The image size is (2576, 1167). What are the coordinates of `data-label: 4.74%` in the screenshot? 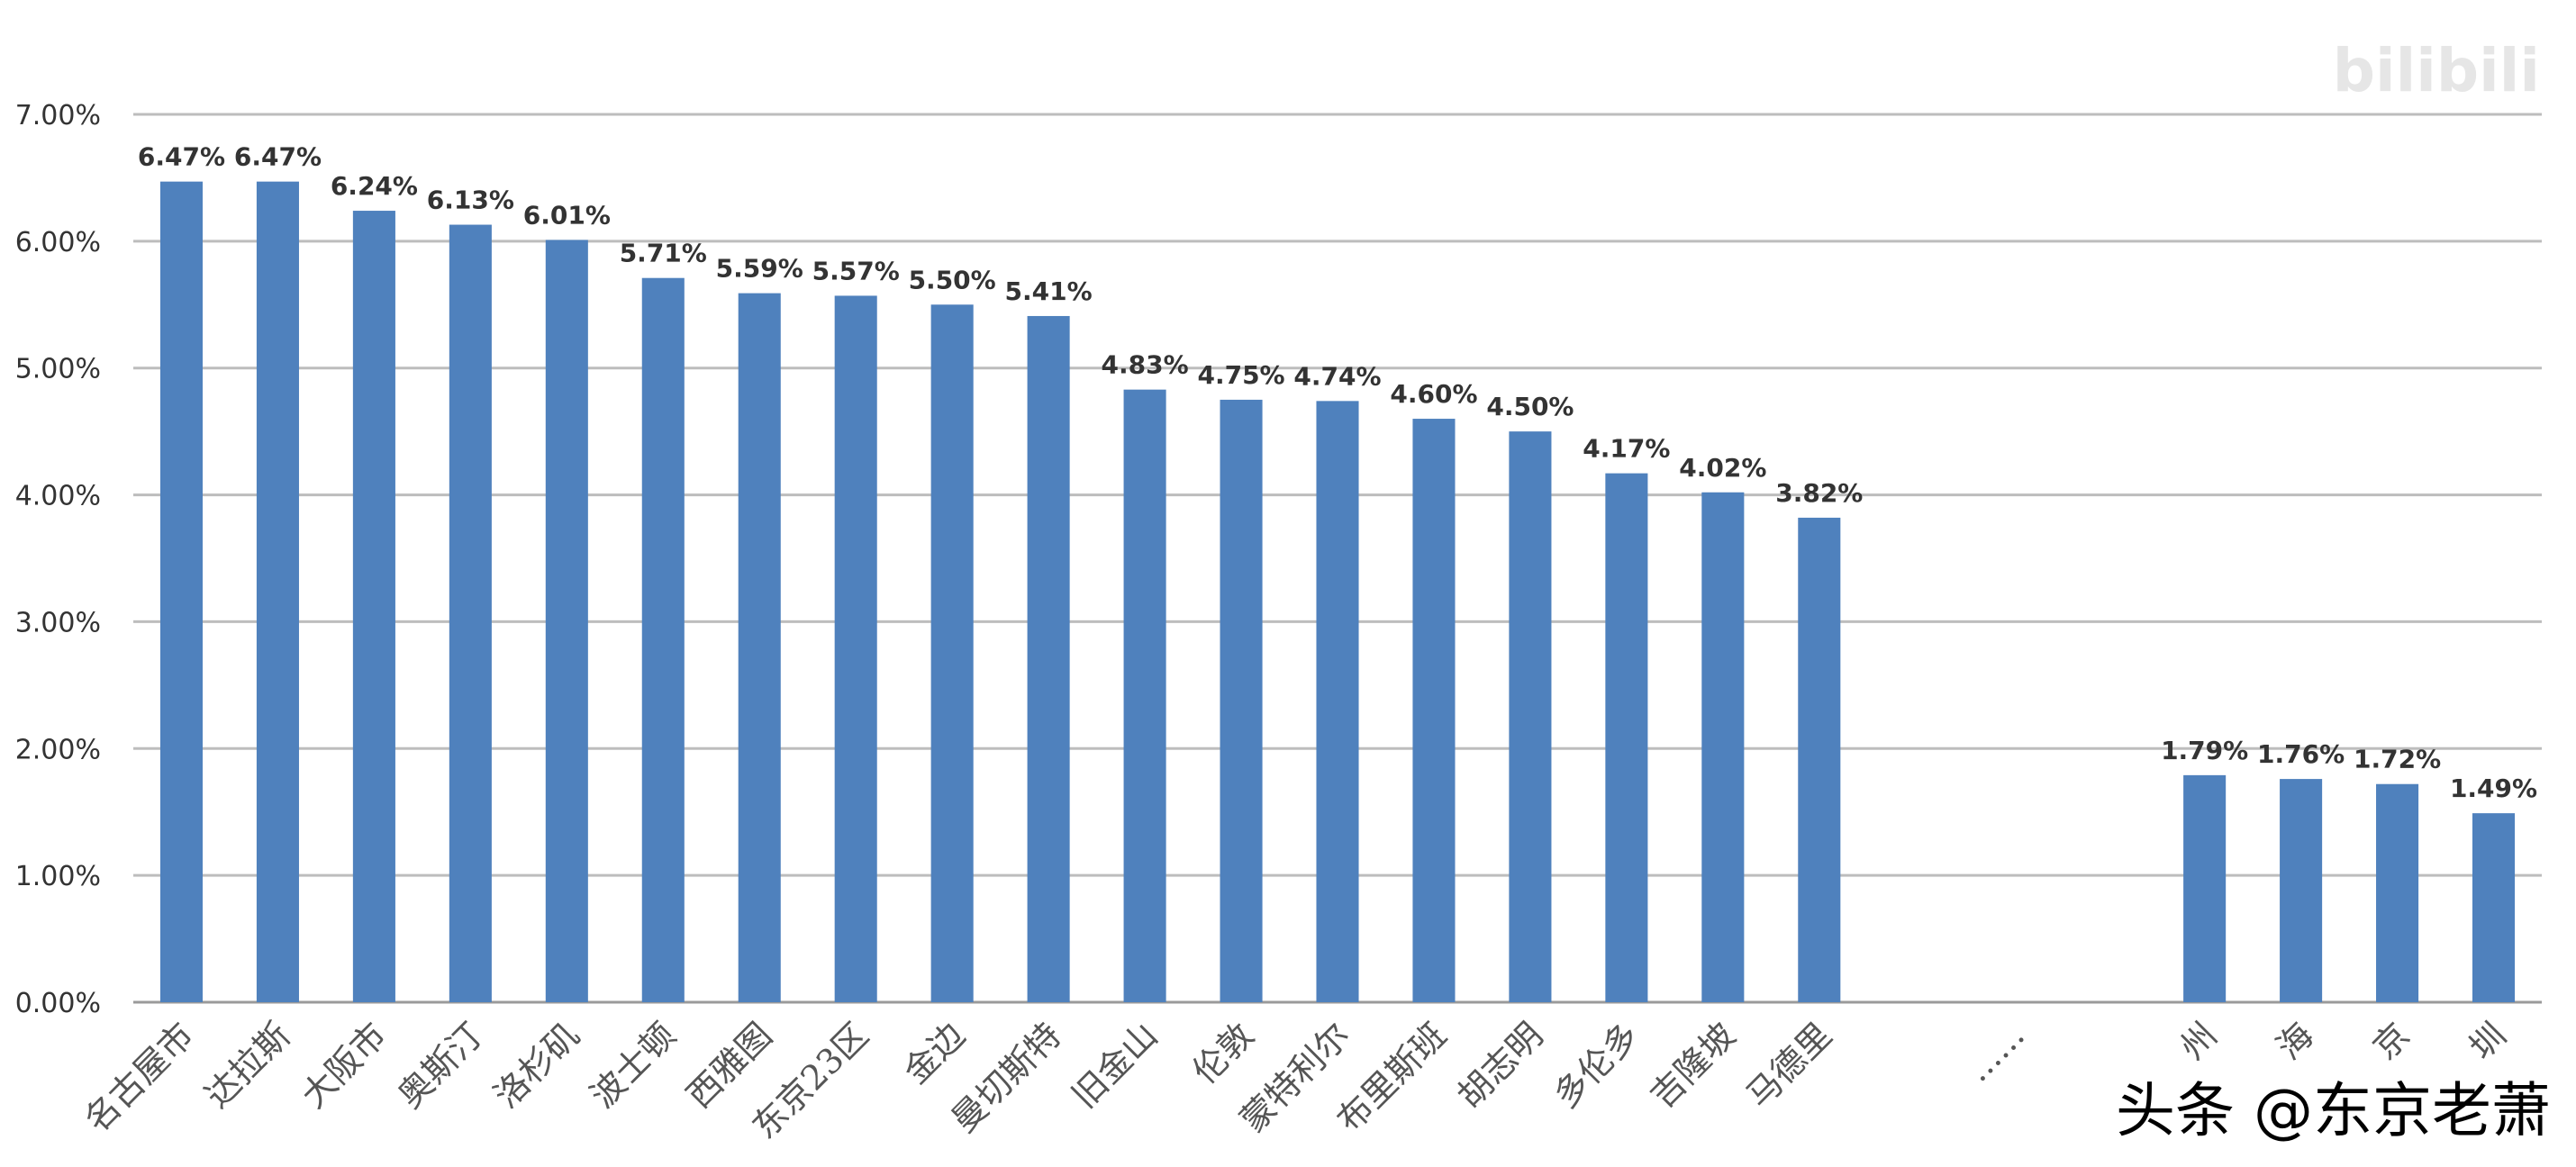 It's located at (1337, 376).